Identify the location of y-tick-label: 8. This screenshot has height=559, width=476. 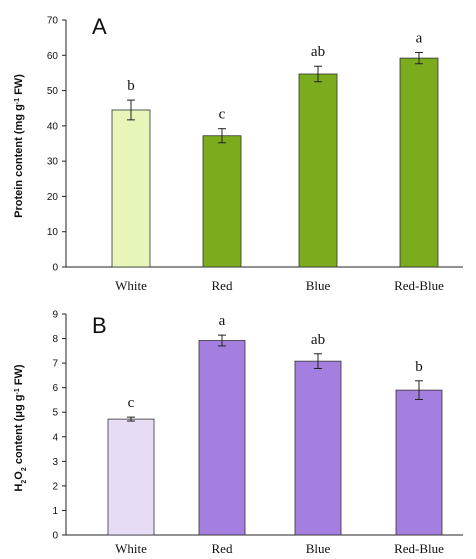
(55, 339).